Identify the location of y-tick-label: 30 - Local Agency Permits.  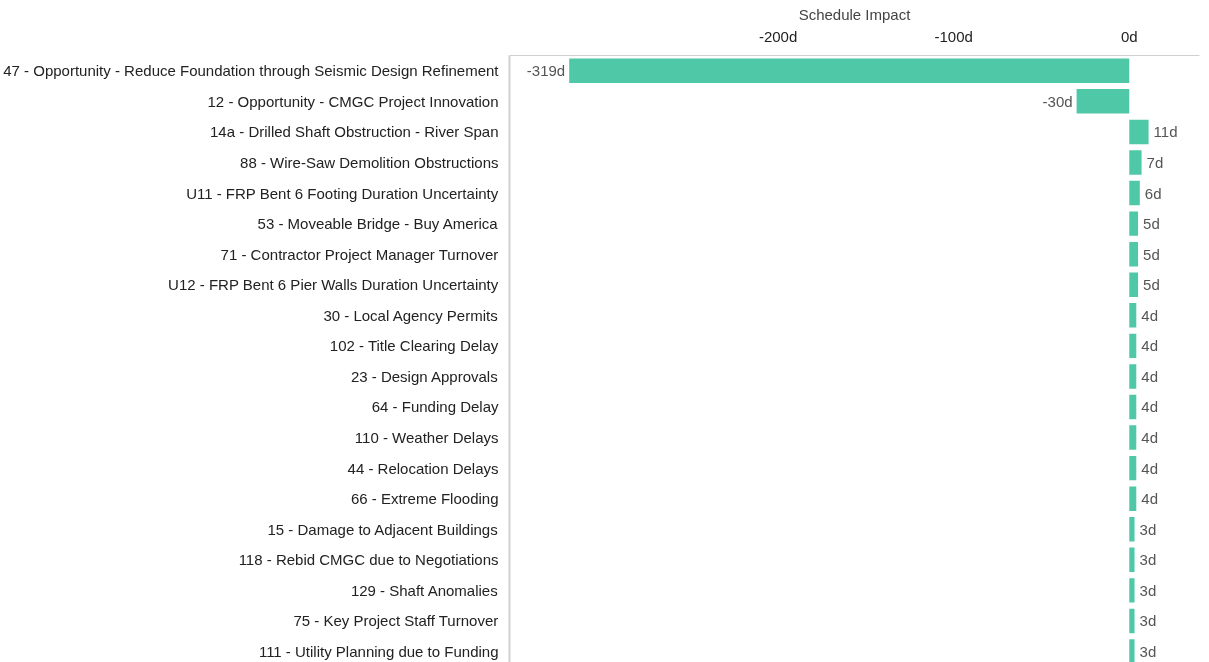
(410, 315).